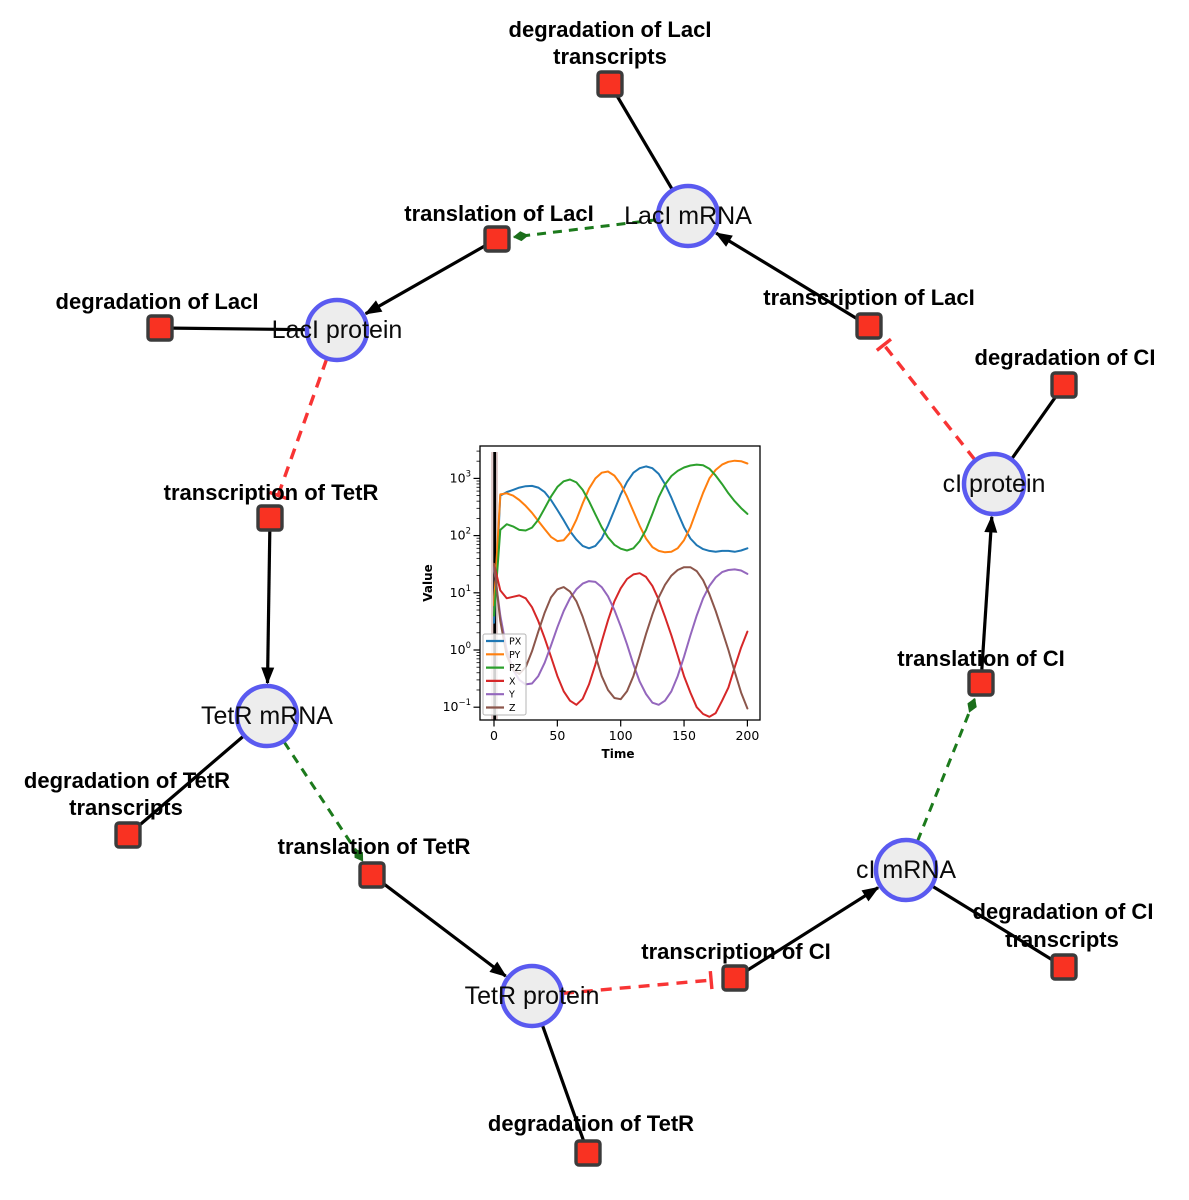  What do you see at coordinates (588, 1153) in the screenshot?
I see `reaction-node-deg-tetr` at bounding box center [588, 1153].